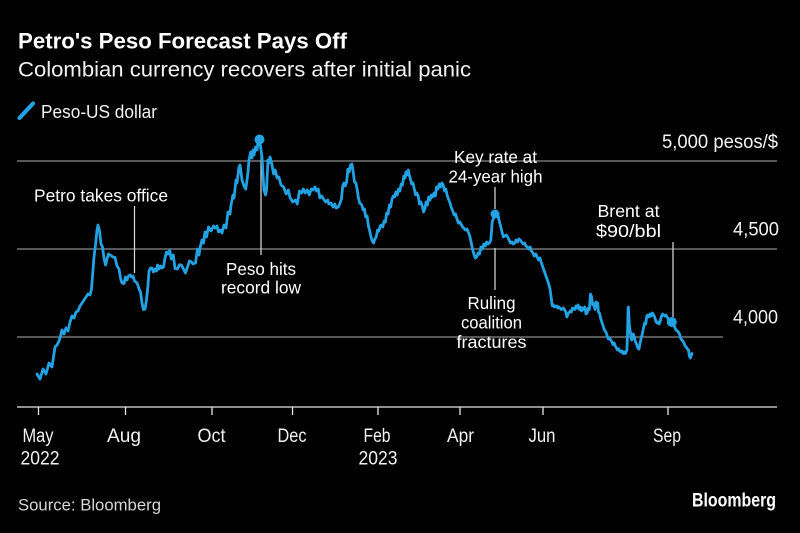 This screenshot has width=800, height=533. I want to click on svg-text: $90/bbl, so click(628, 231).